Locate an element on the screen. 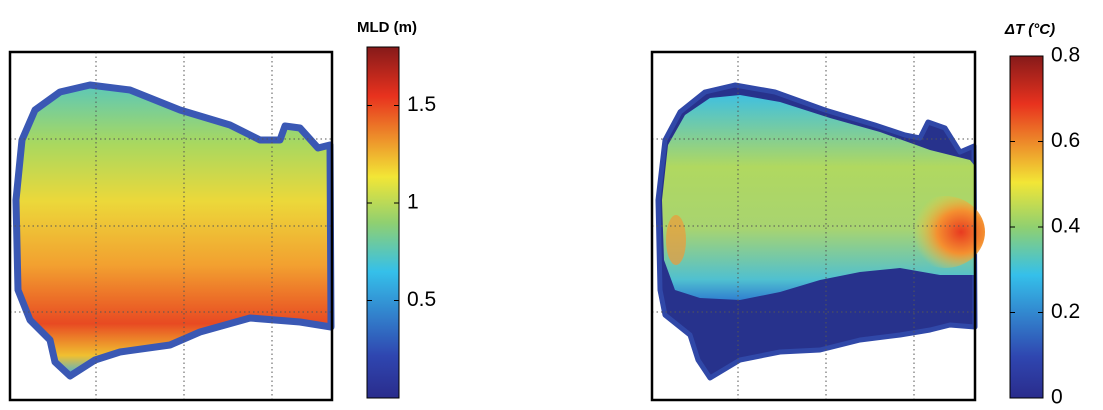  colorbar-tick-label: 0.8 is located at coordinates (1065, 55).